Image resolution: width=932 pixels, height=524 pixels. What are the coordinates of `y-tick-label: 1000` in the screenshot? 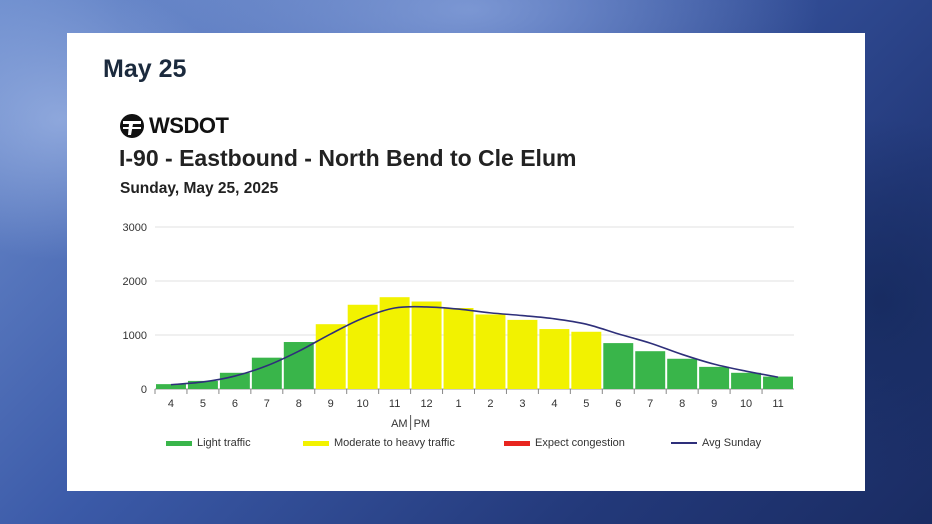 It's located at (135, 336).